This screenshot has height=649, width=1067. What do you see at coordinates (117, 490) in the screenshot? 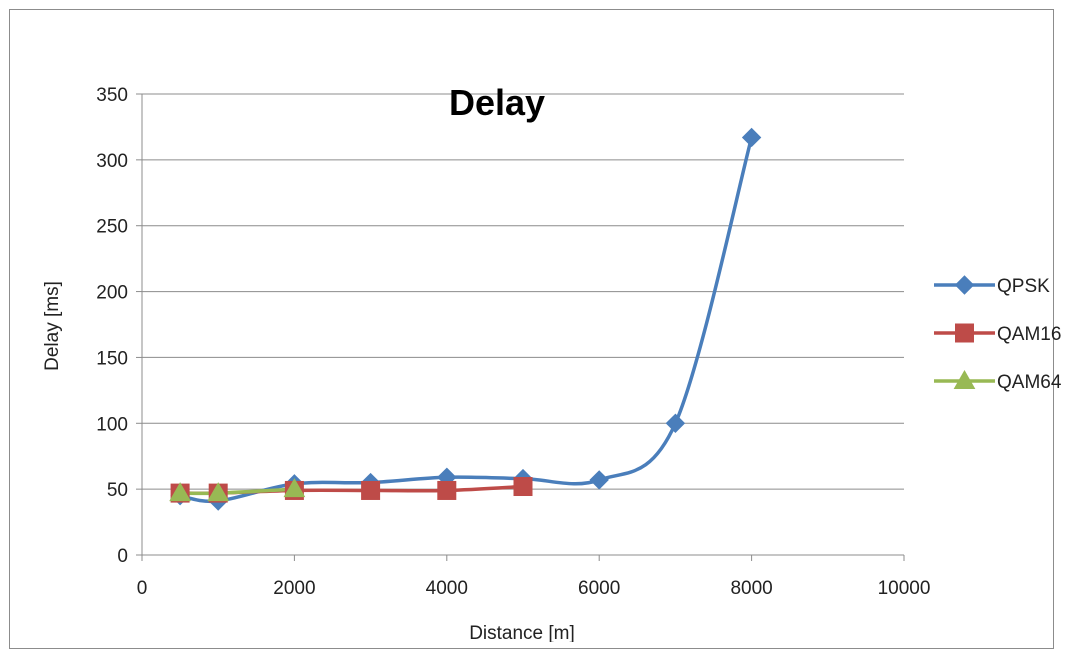
I see `y-tick-label: 50` at bounding box center [117, 490].